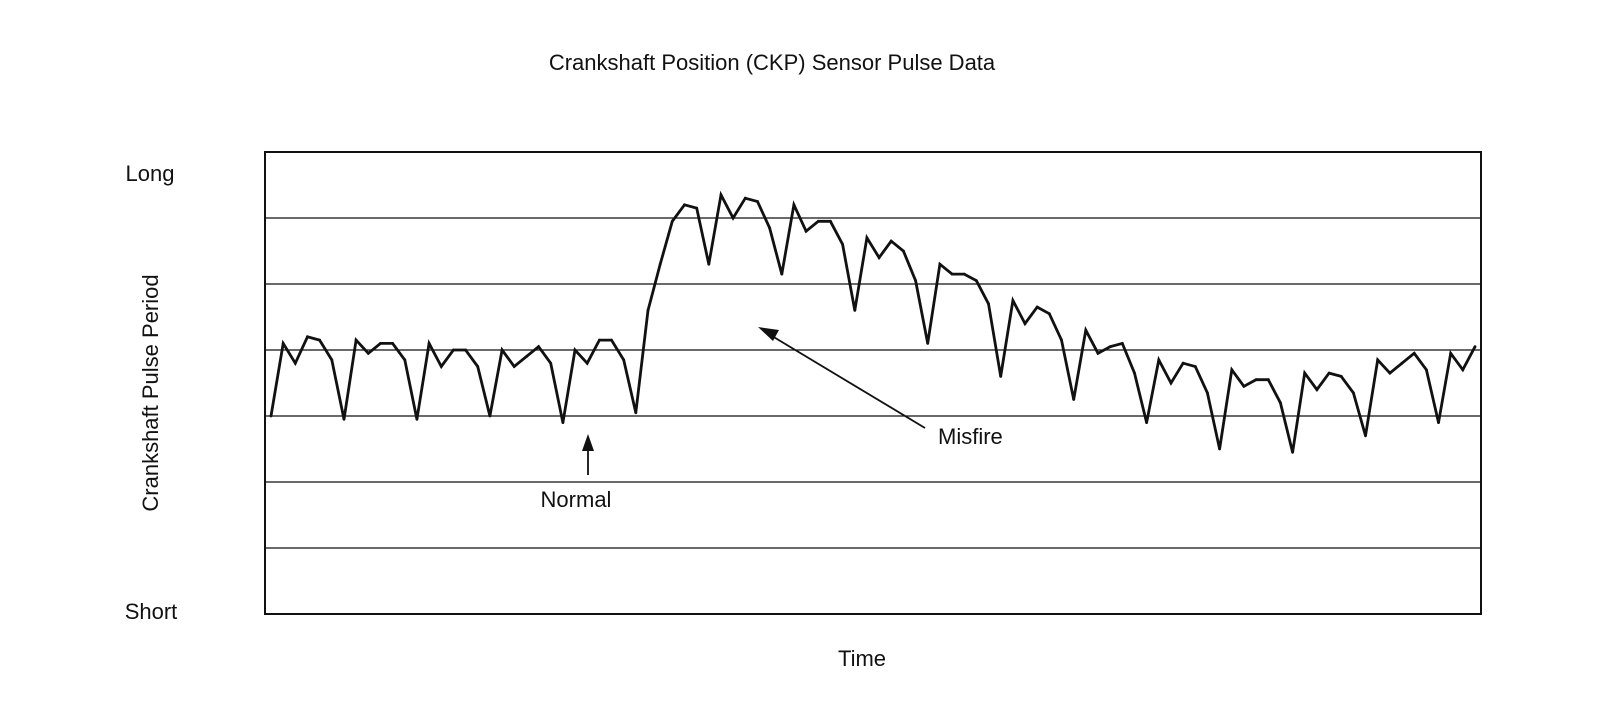 This screenshot has height=714, width=1600. Describe the element at coordinates (768, 334) in the screenshot. I see `misfire-arrow-head` at that location.